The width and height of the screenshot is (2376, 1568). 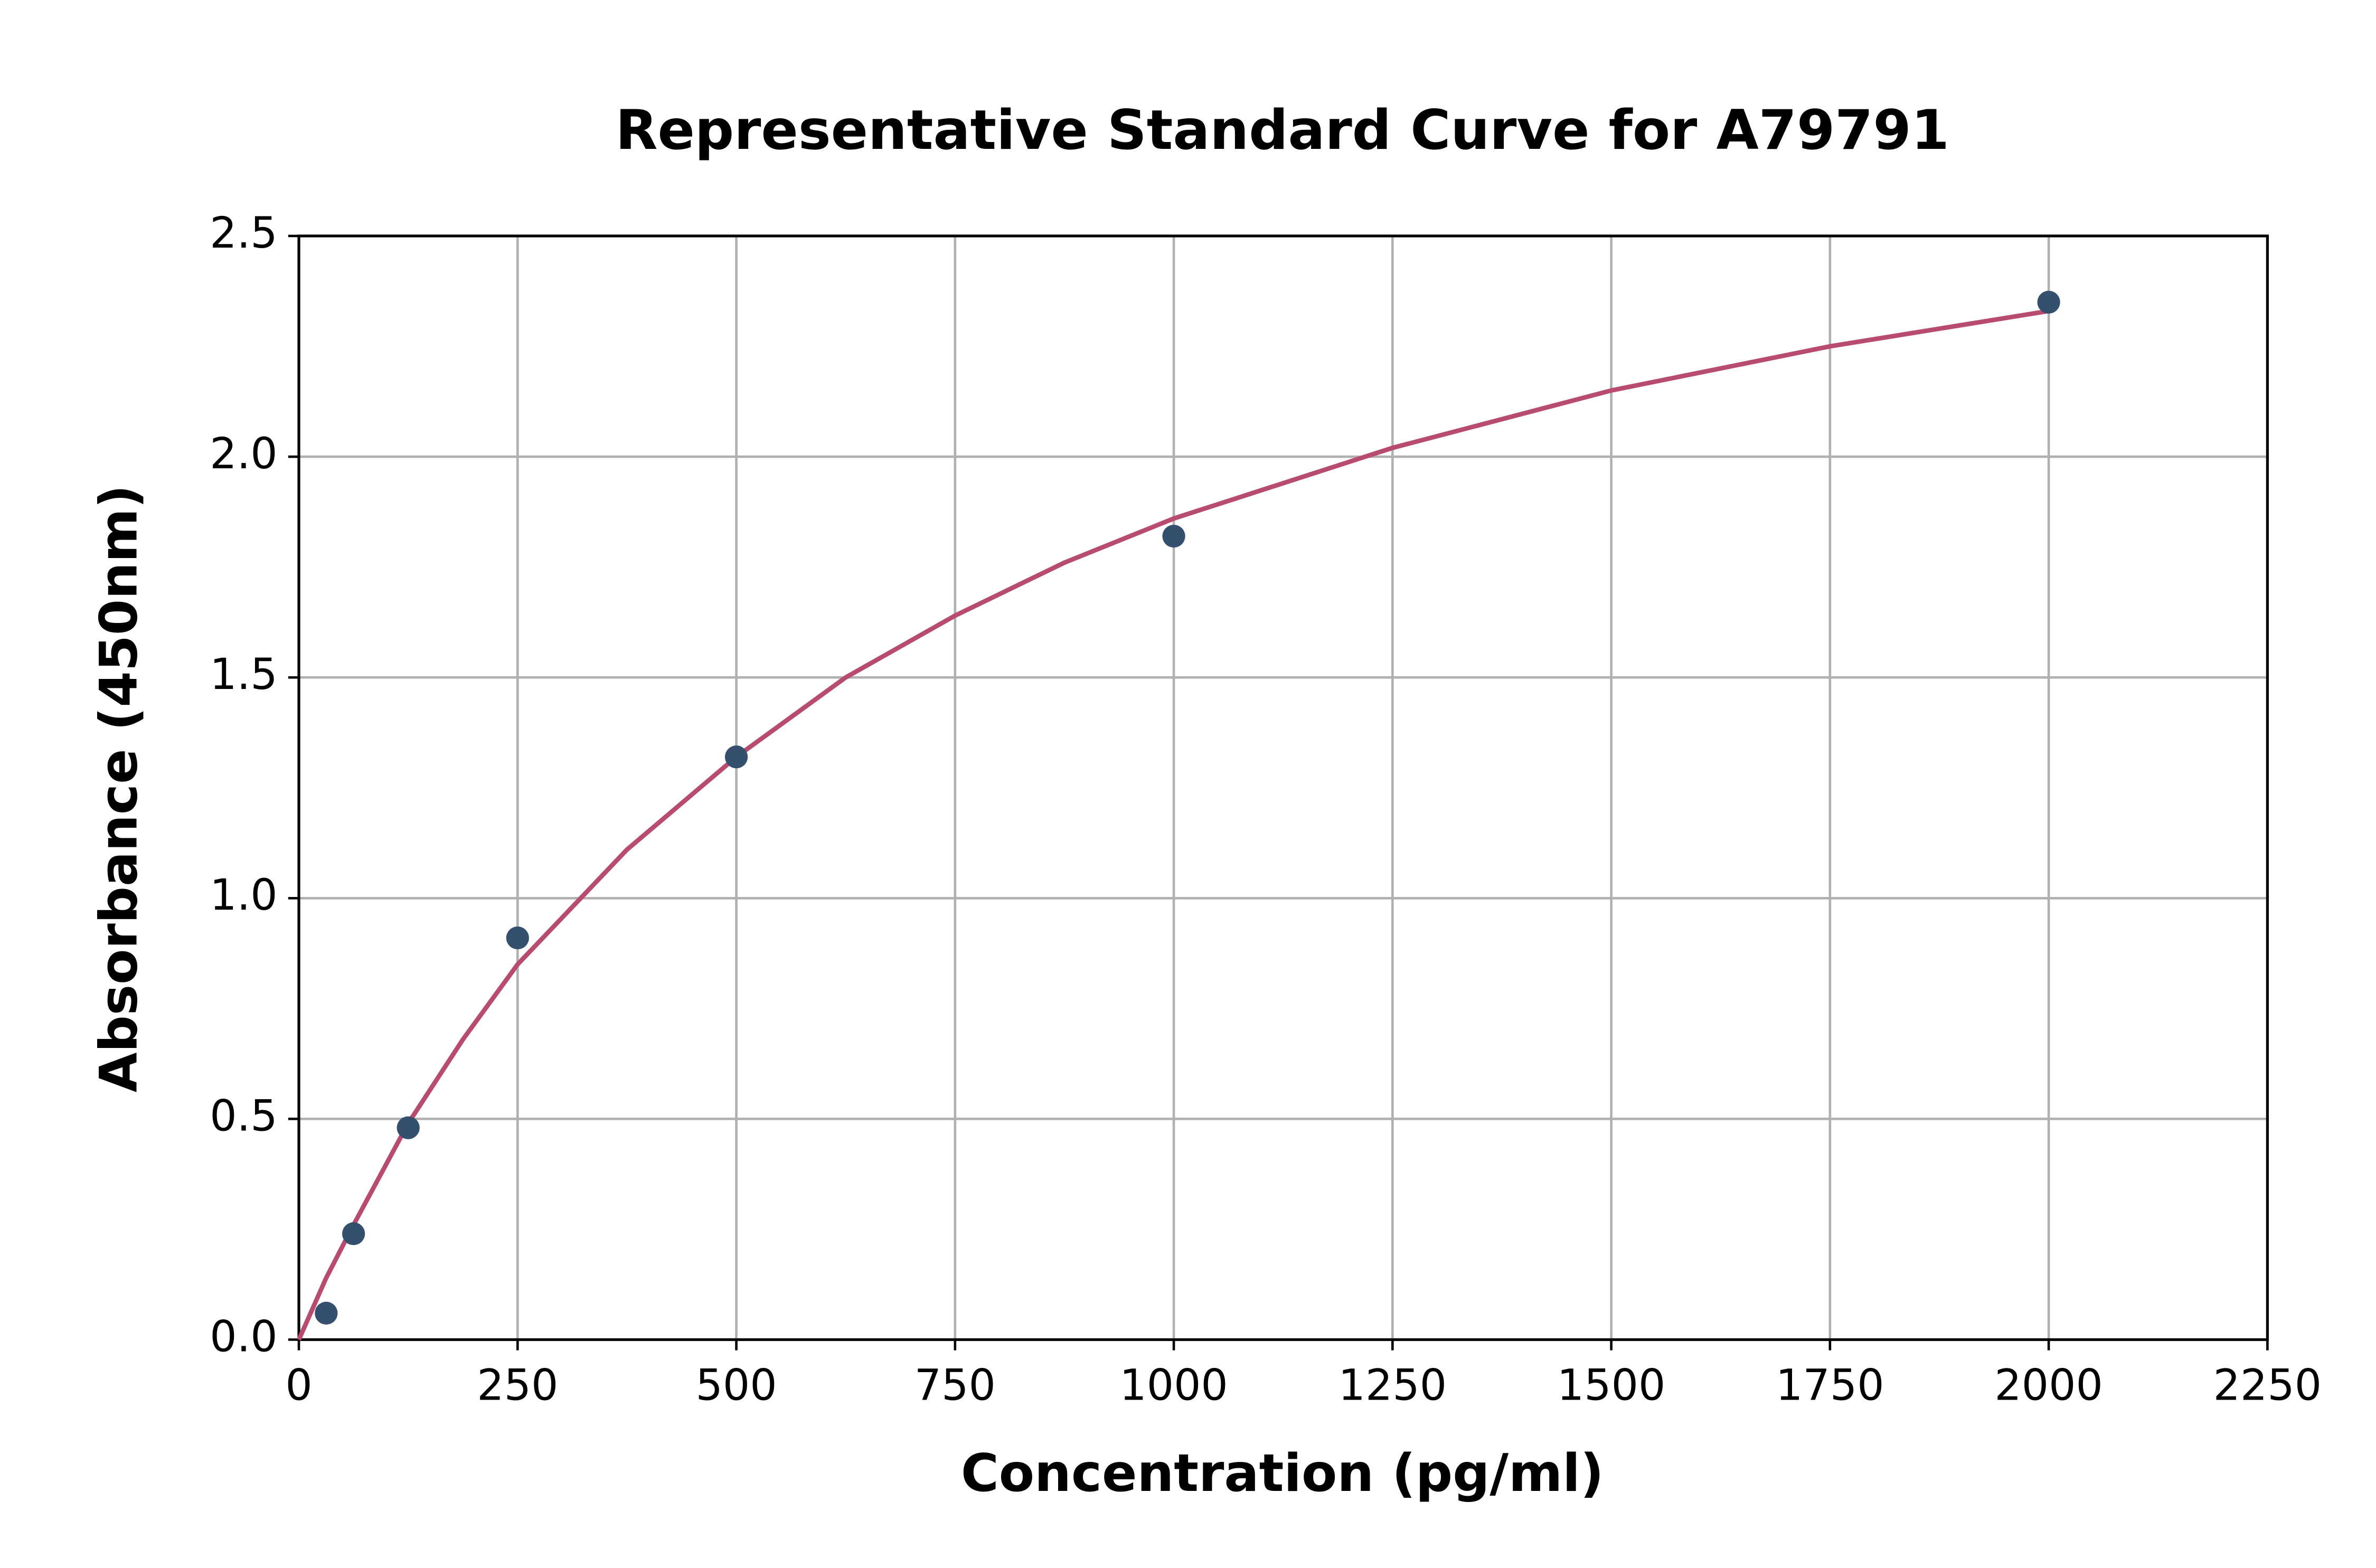 I want to click on x-tick-label: 1750, so click(x=1830, y=1386).